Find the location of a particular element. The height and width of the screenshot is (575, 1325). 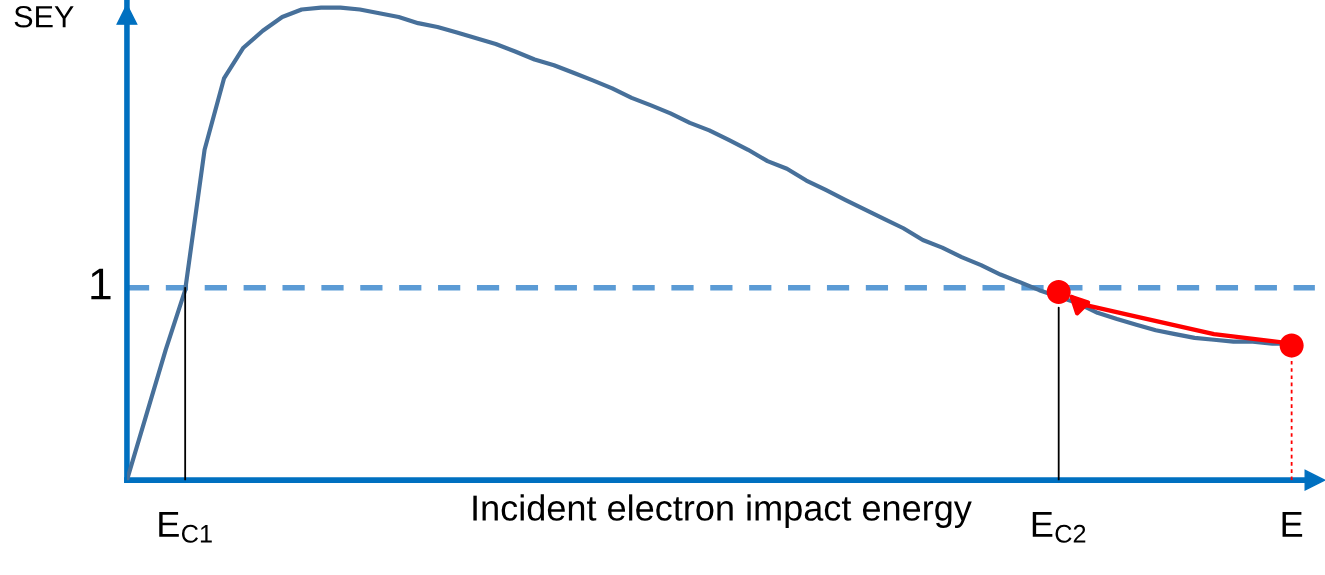

x-axis-title: Incident electron impact energy is located at coordinates (722, 511).